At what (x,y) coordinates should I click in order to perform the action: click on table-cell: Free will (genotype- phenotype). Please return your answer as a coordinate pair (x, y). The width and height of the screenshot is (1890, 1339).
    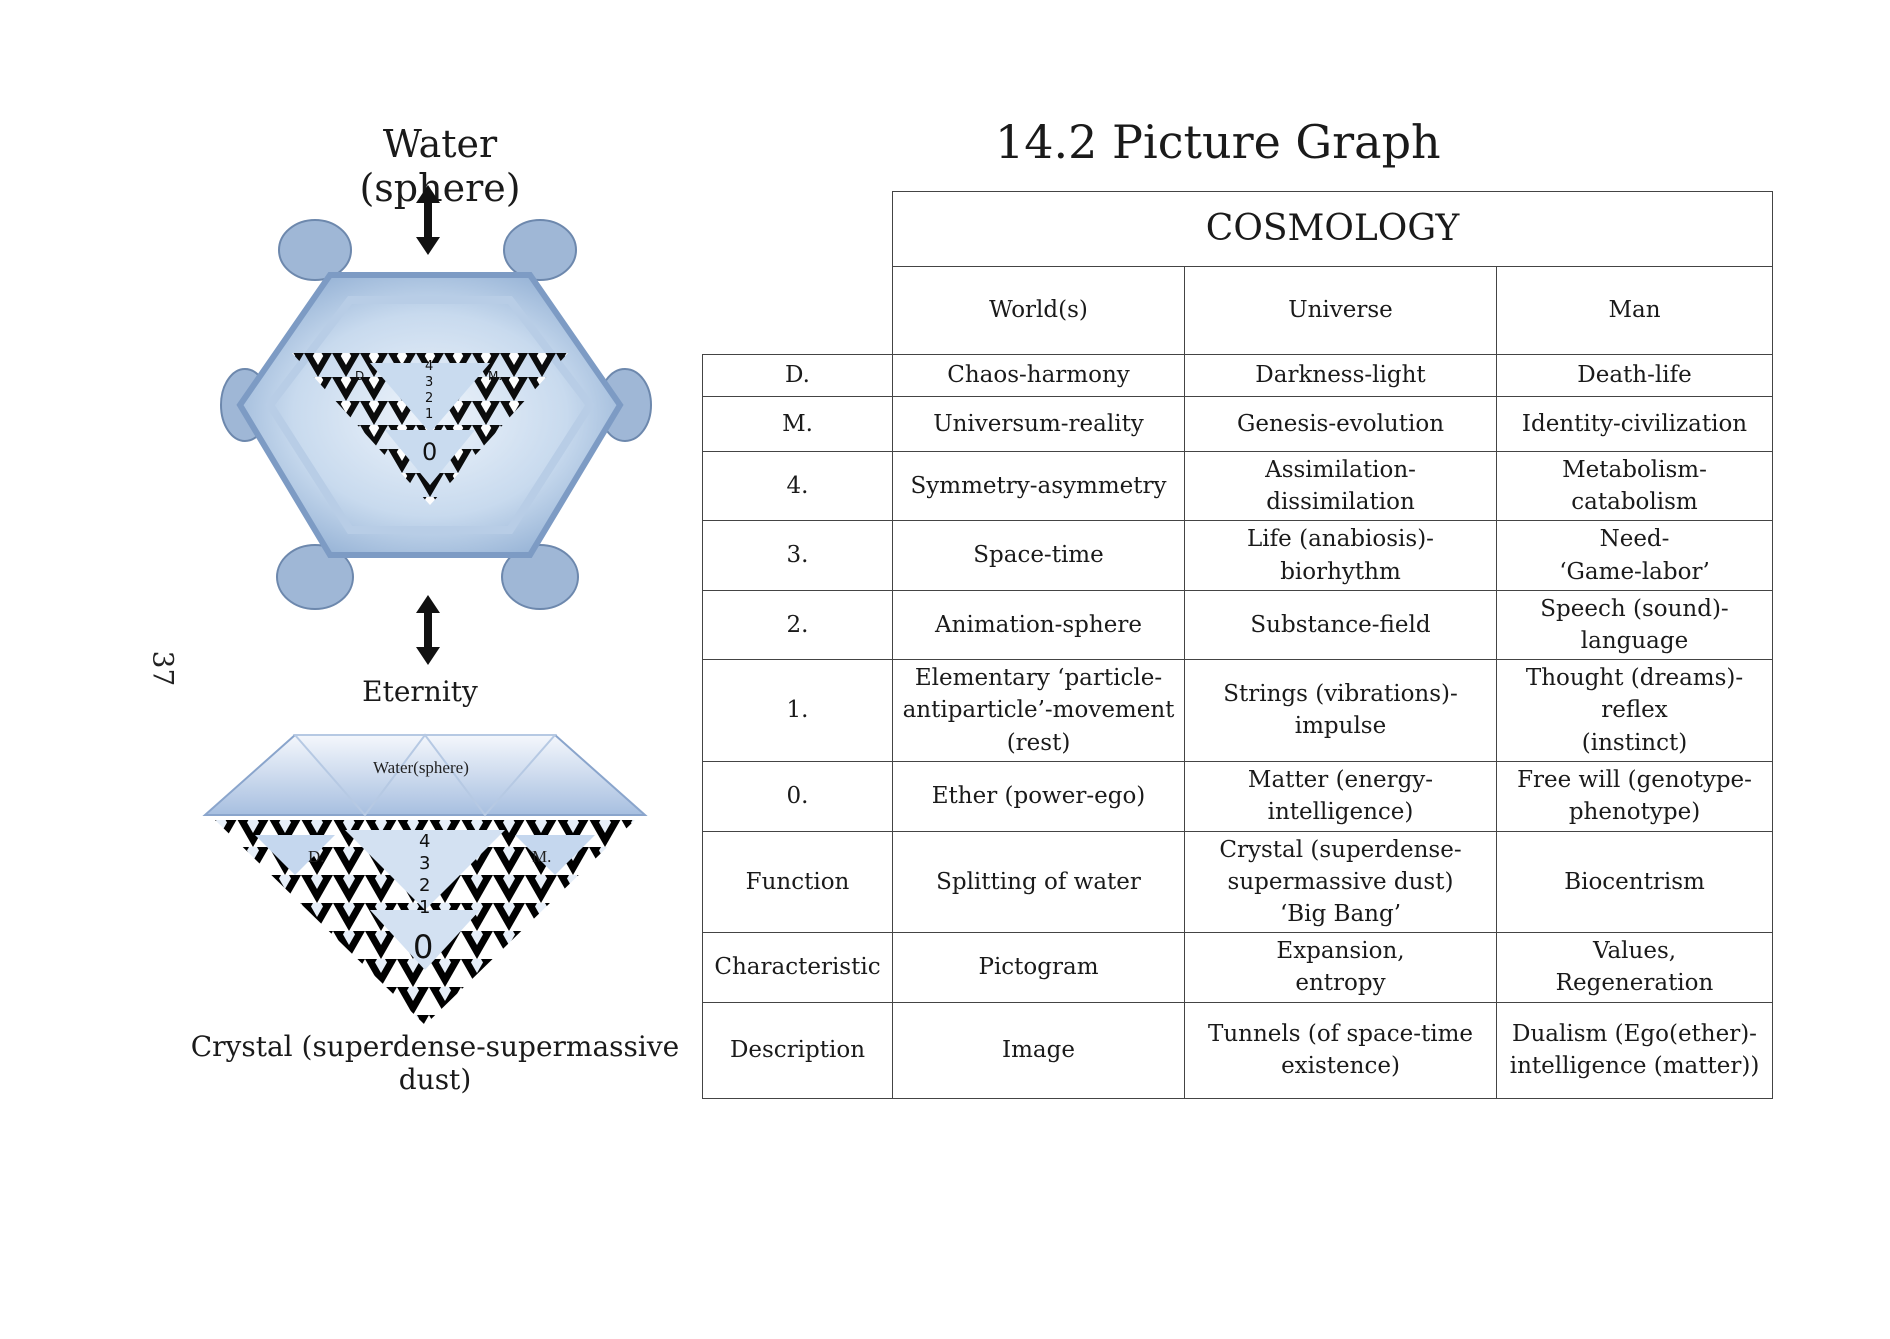
    Looking at the image, I should click on (1634, 796).